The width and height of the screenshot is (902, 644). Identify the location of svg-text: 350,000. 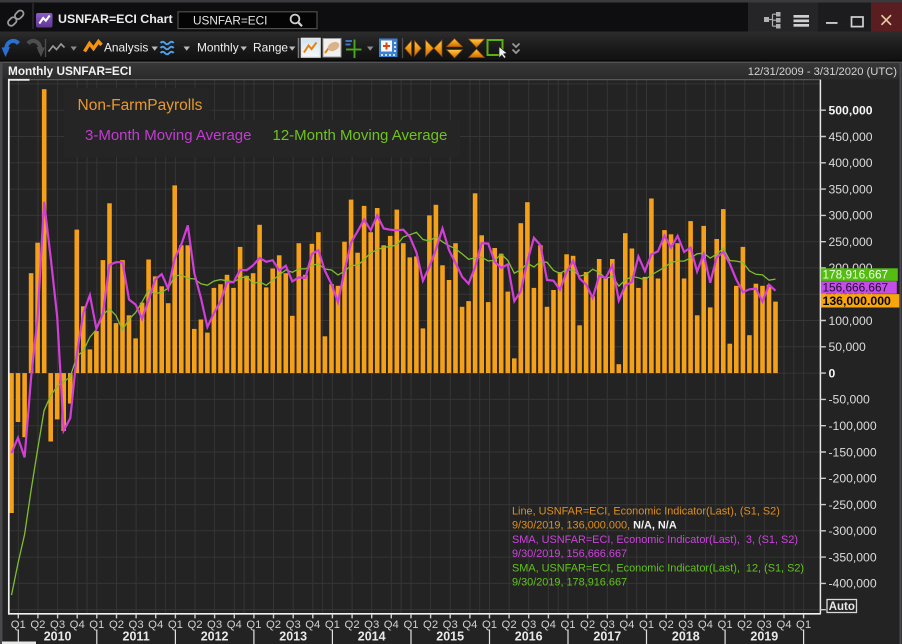
(851, 189).